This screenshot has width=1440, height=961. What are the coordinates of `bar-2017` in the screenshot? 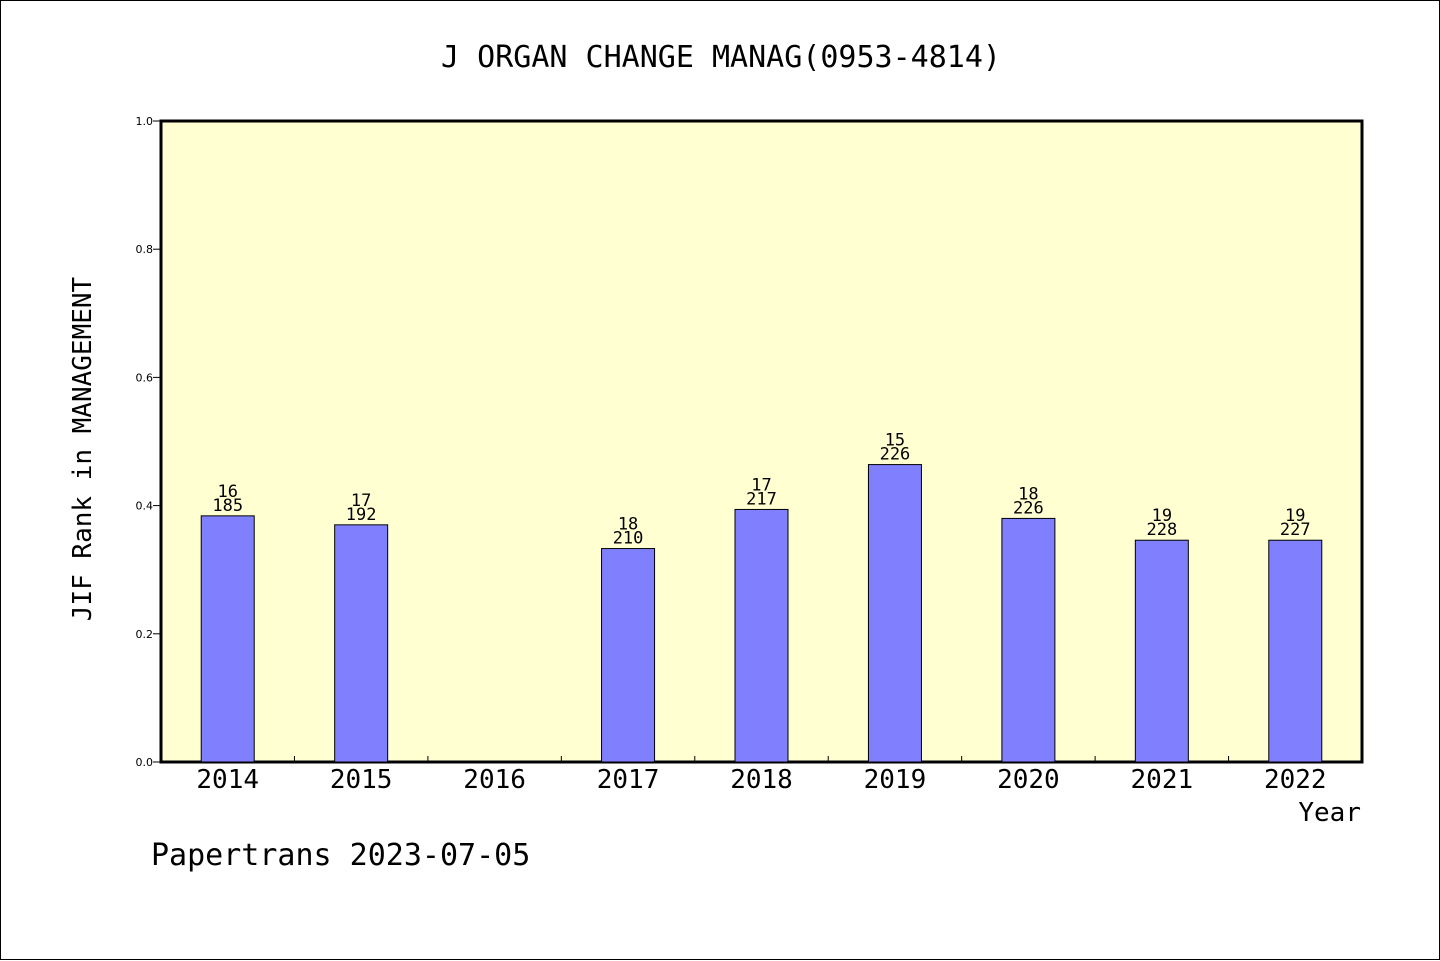 It's located at (628, 655).